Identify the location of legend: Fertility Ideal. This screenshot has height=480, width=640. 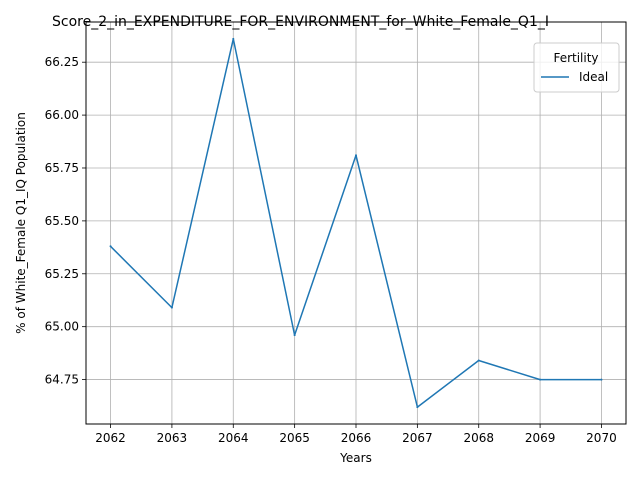
(576, 67).